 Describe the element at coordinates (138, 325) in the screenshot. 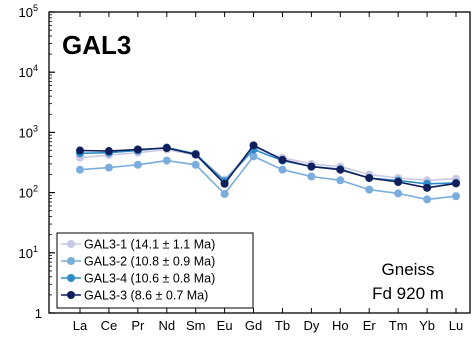

I see `x-tick-label-pr: Pr` at that location.